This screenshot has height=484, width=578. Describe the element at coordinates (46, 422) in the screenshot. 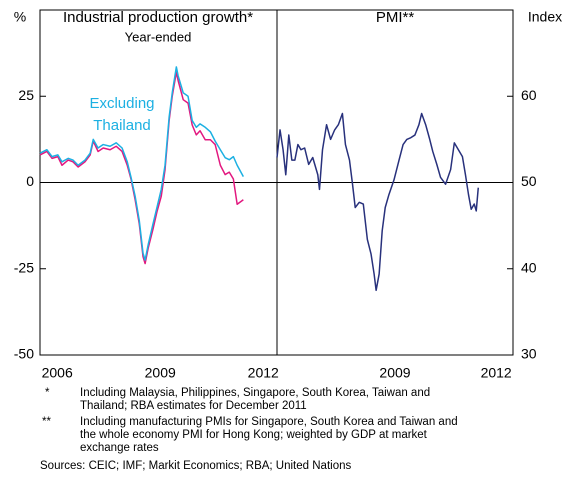

I see `note-marker: **` at that location.